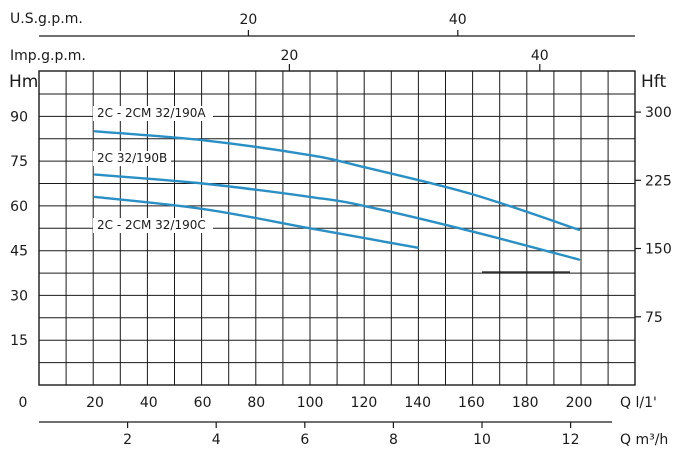  What do you see at coordinates (364, 403) in the screenshot?
I see `x-lpm-tick-label: 120` at bounding box center [364, 403].